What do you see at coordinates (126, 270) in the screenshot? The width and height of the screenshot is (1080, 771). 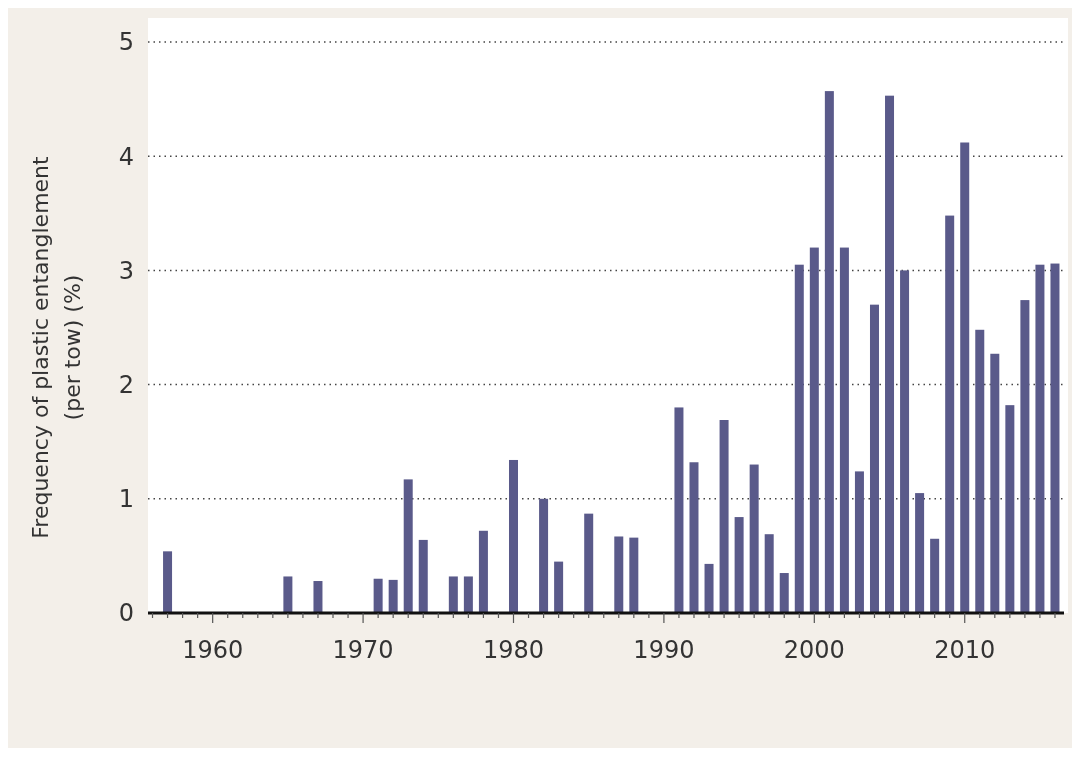 I see `y-tick-label: 3` at bounding box center [126, 270].